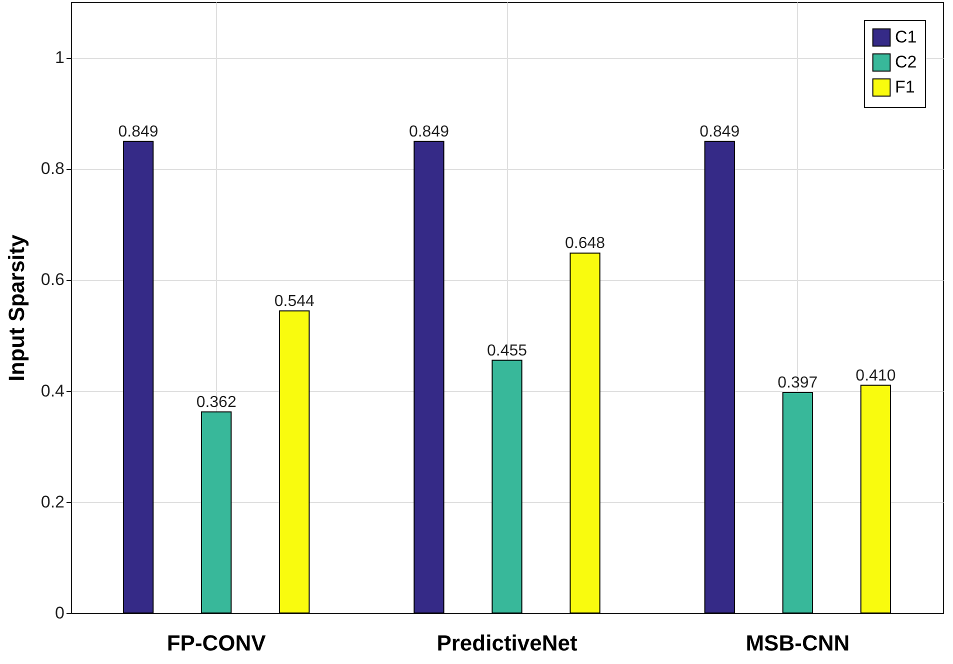 The image size is (953, 664). What do you see at coordinates (52, 390) in the screenshot?
I see `y-tick-label: 0.4` at bounding box center [52, 390].